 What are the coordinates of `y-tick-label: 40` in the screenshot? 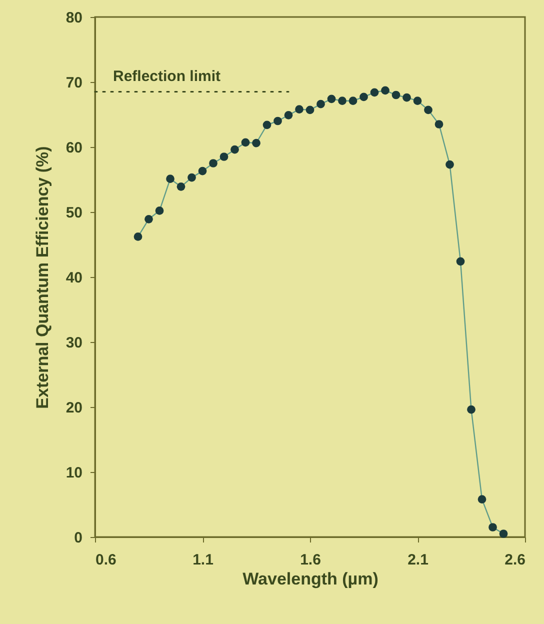 It's located at (74, 278).